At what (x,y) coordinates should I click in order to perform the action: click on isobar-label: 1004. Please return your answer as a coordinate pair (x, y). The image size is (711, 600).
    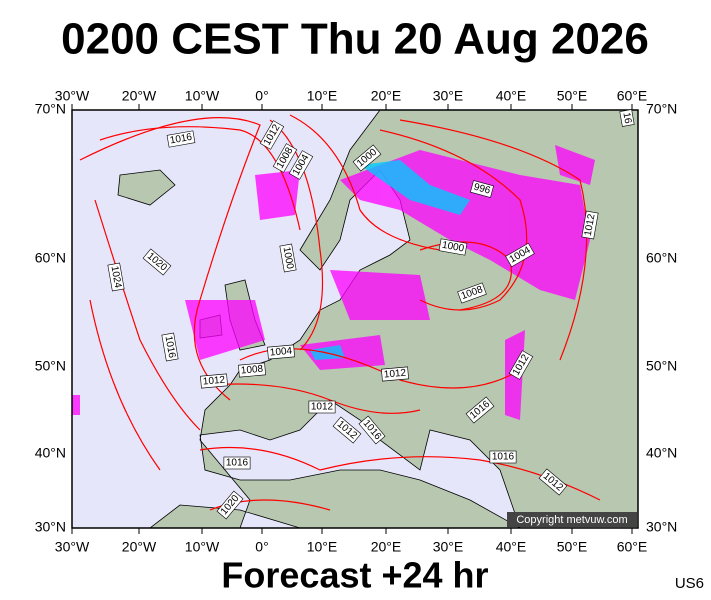
    Looking at the image, I should click on (281, 352).